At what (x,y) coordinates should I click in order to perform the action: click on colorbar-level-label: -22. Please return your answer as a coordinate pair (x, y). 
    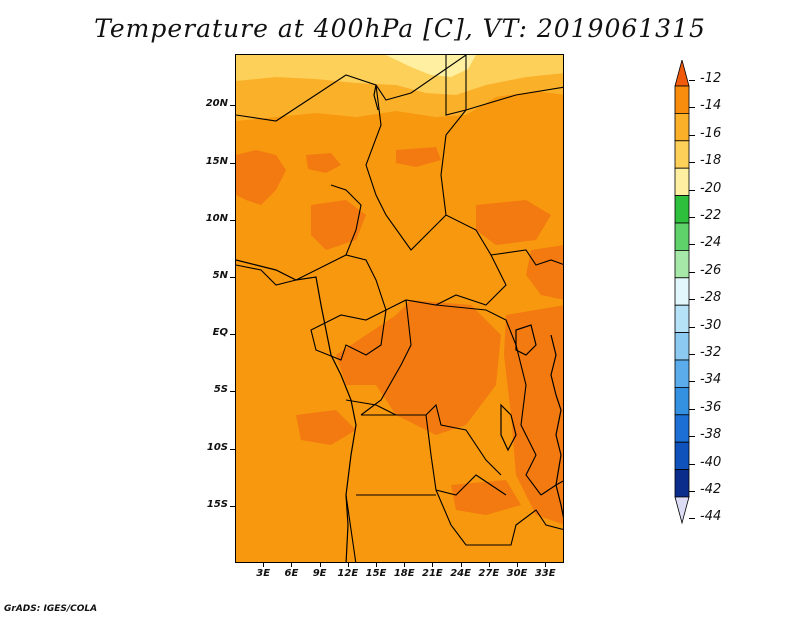
    Looking at the image, I should click on (711, 215).